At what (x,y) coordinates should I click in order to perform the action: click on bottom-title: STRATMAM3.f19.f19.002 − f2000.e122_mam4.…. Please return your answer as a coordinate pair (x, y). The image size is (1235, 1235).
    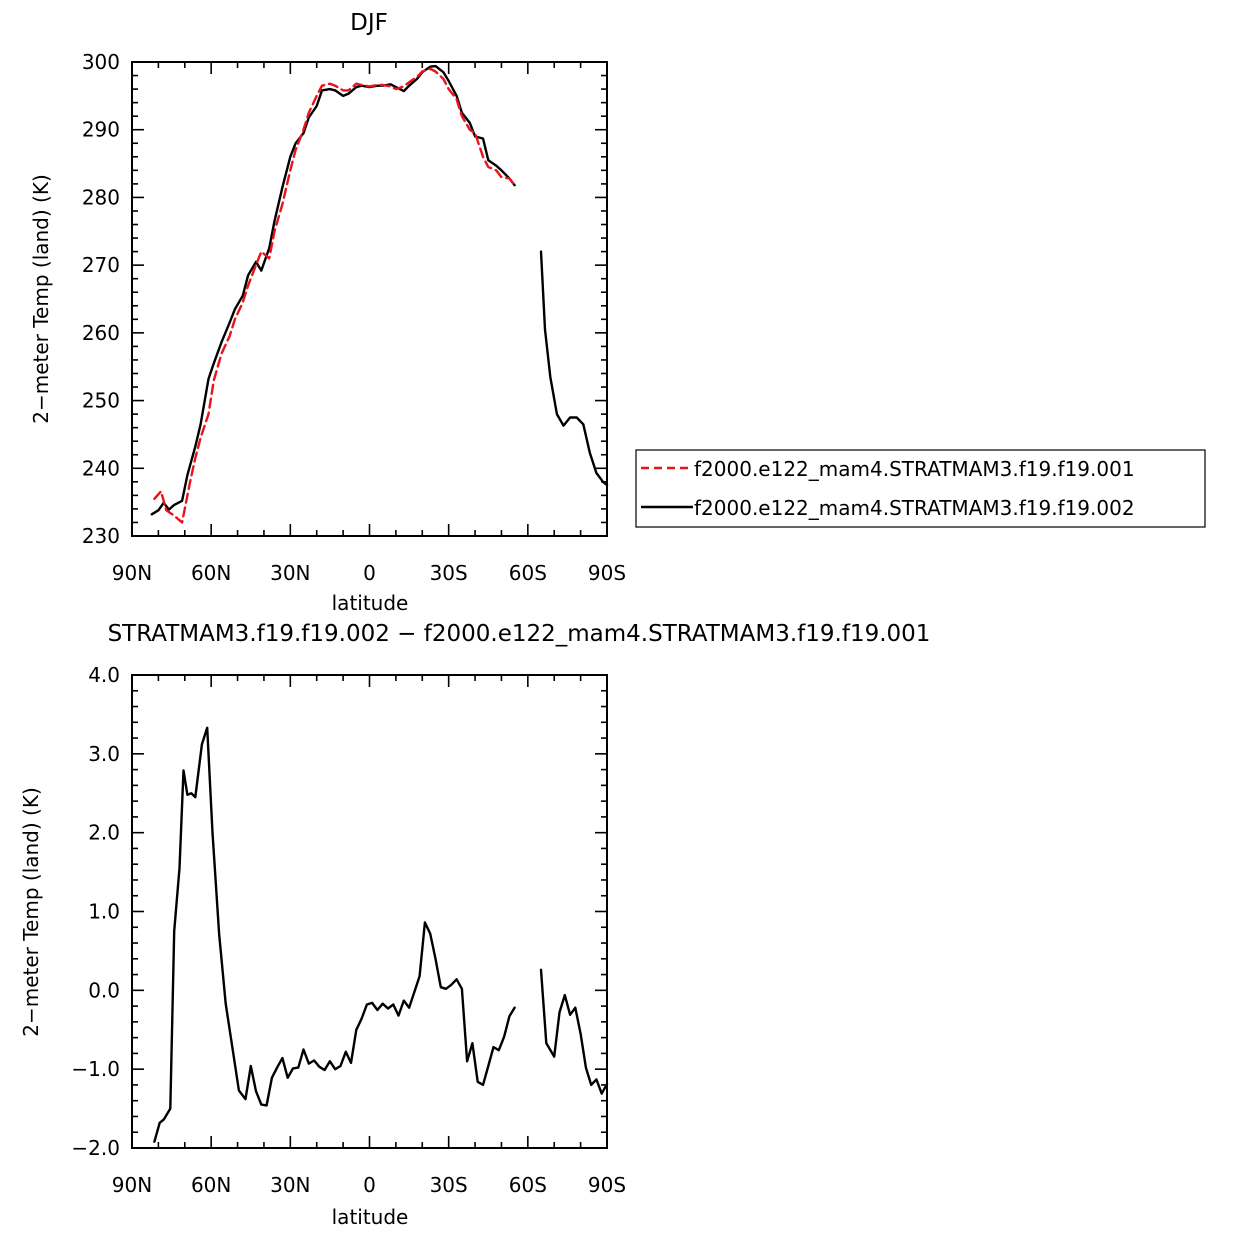
    Looking at the image, I should click on (519, 634).